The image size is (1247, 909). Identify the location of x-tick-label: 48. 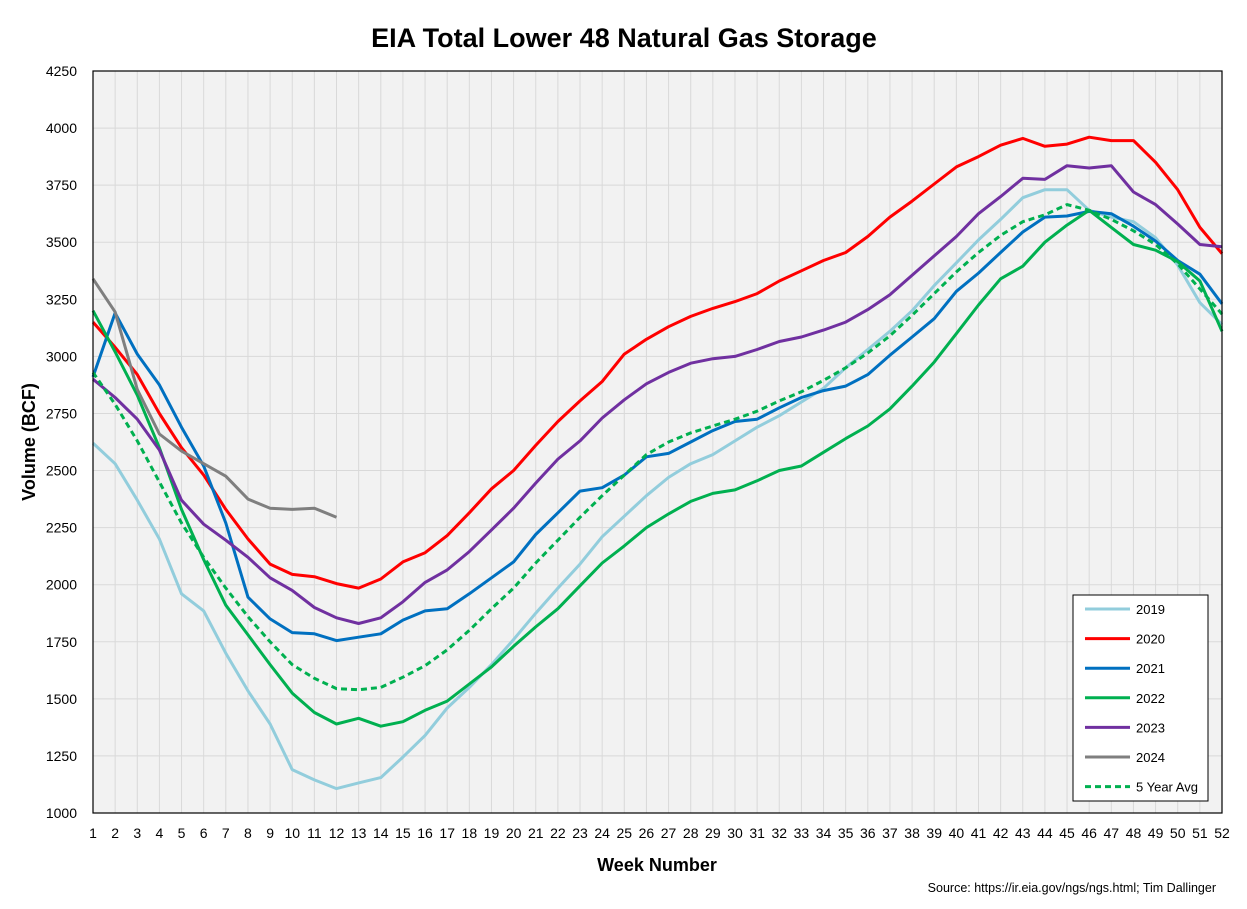
(1134, 833).